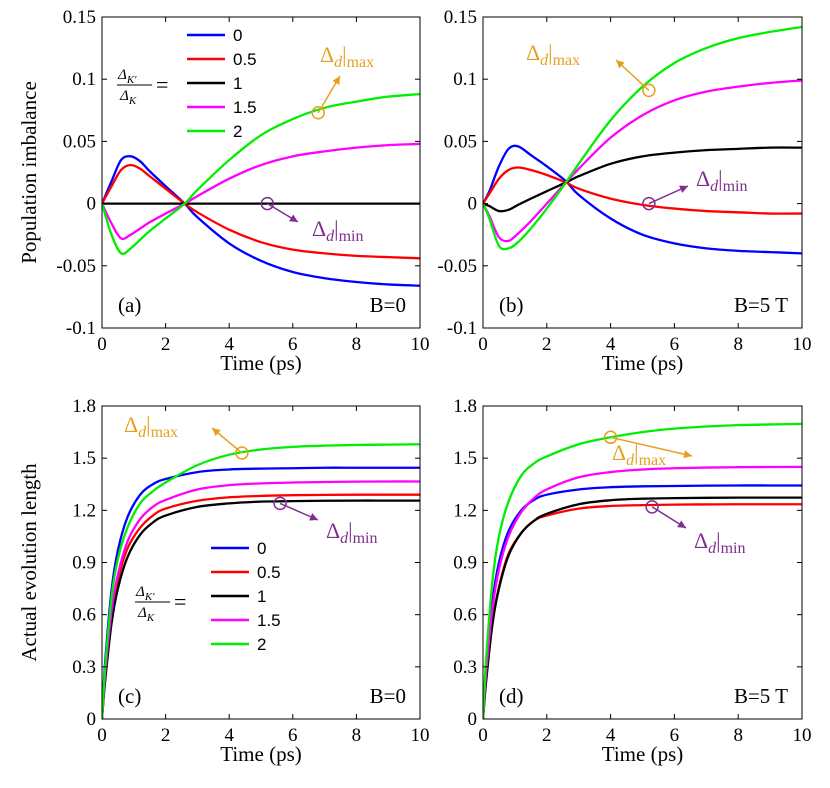 The height and width of the screenshot is (788, 830). I want to click on y-tick-label: 0.05, so click(460, 141).